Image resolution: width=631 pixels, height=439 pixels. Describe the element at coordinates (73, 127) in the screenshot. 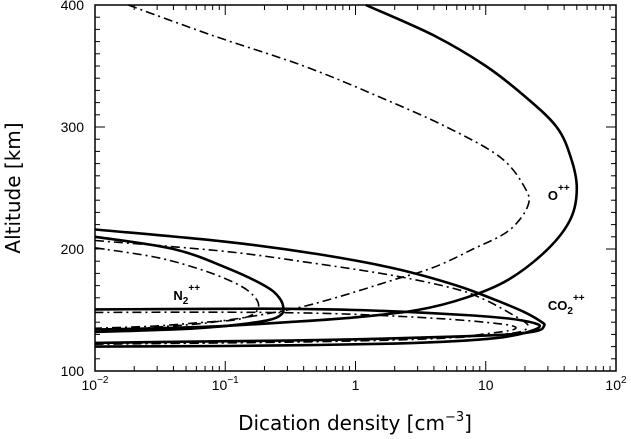

I see `y-tick-label: 300` at that location.